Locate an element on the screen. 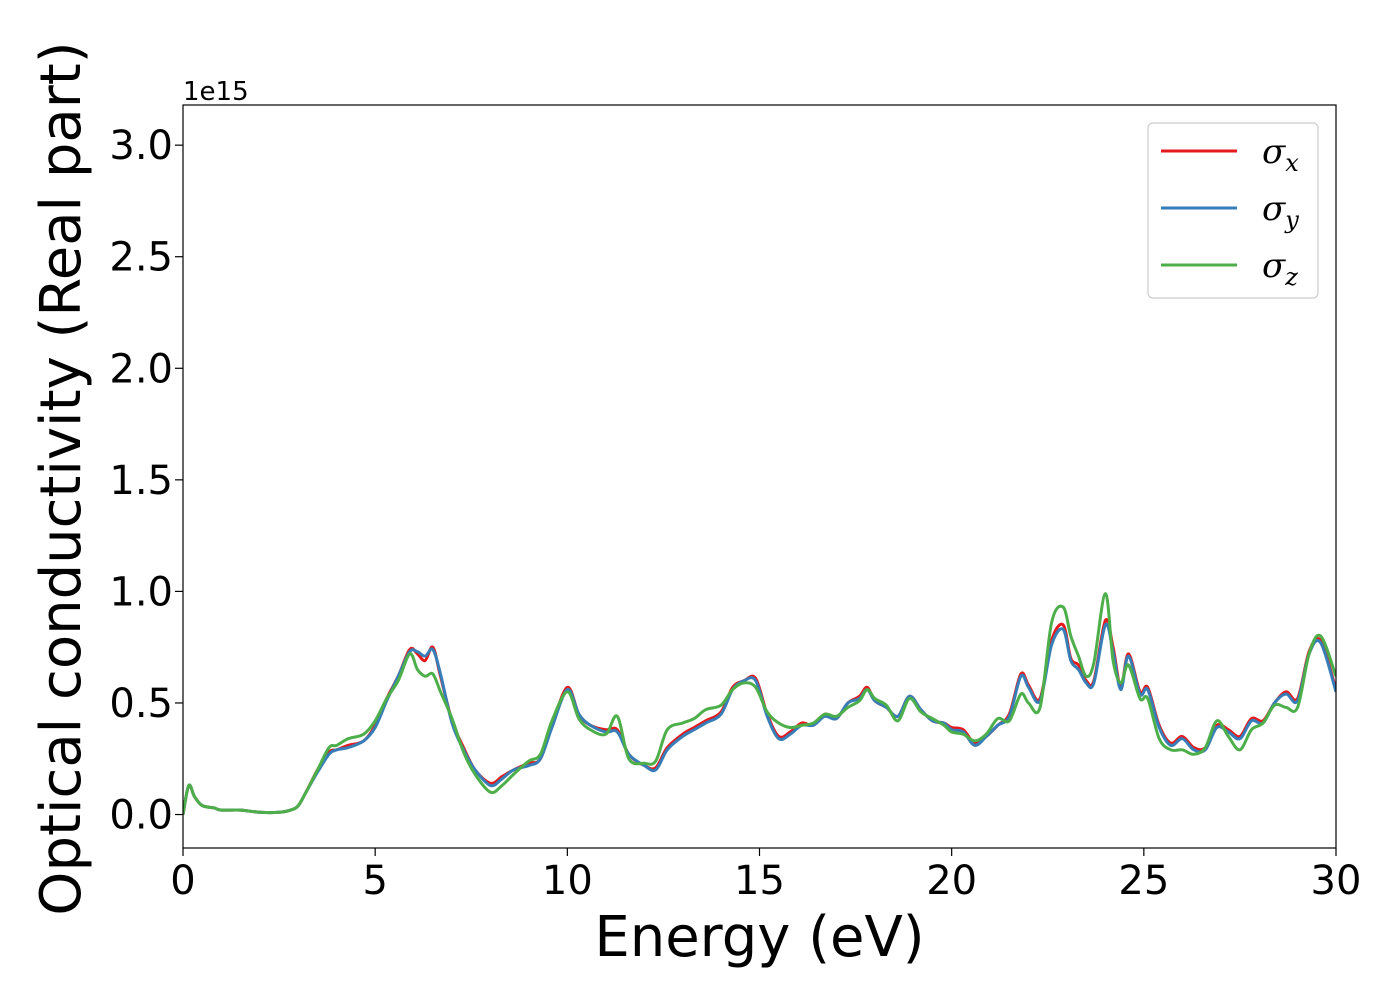 The height and width of the screenshot is (1000, 1400). y-tick-label: 3.0 is located at coordinates (141, 146).